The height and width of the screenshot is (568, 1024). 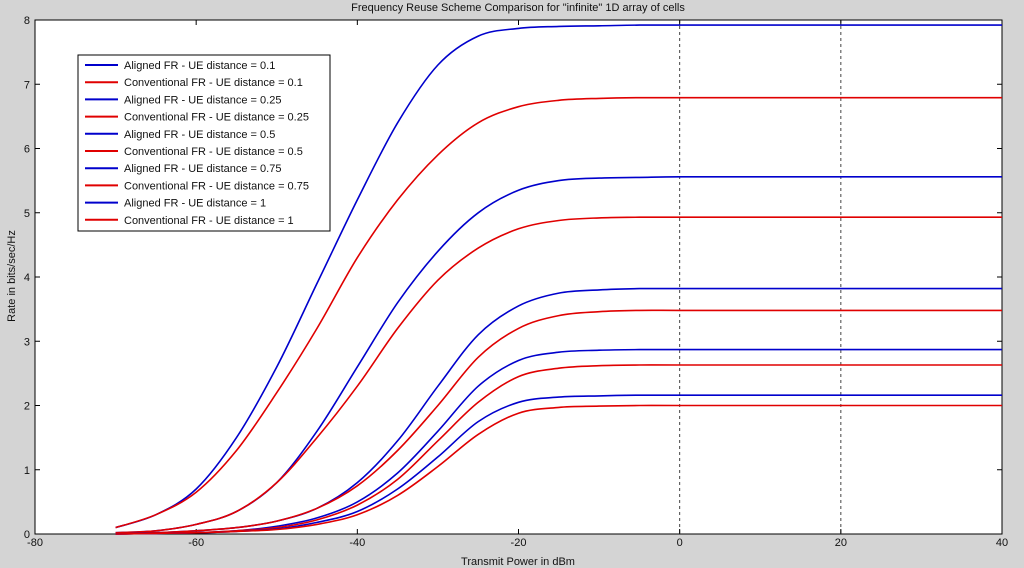 What do you see at coordinates (27, 214) in the screenshot?
I see `y-tick-label: 5` at bounding box center [27, 214].